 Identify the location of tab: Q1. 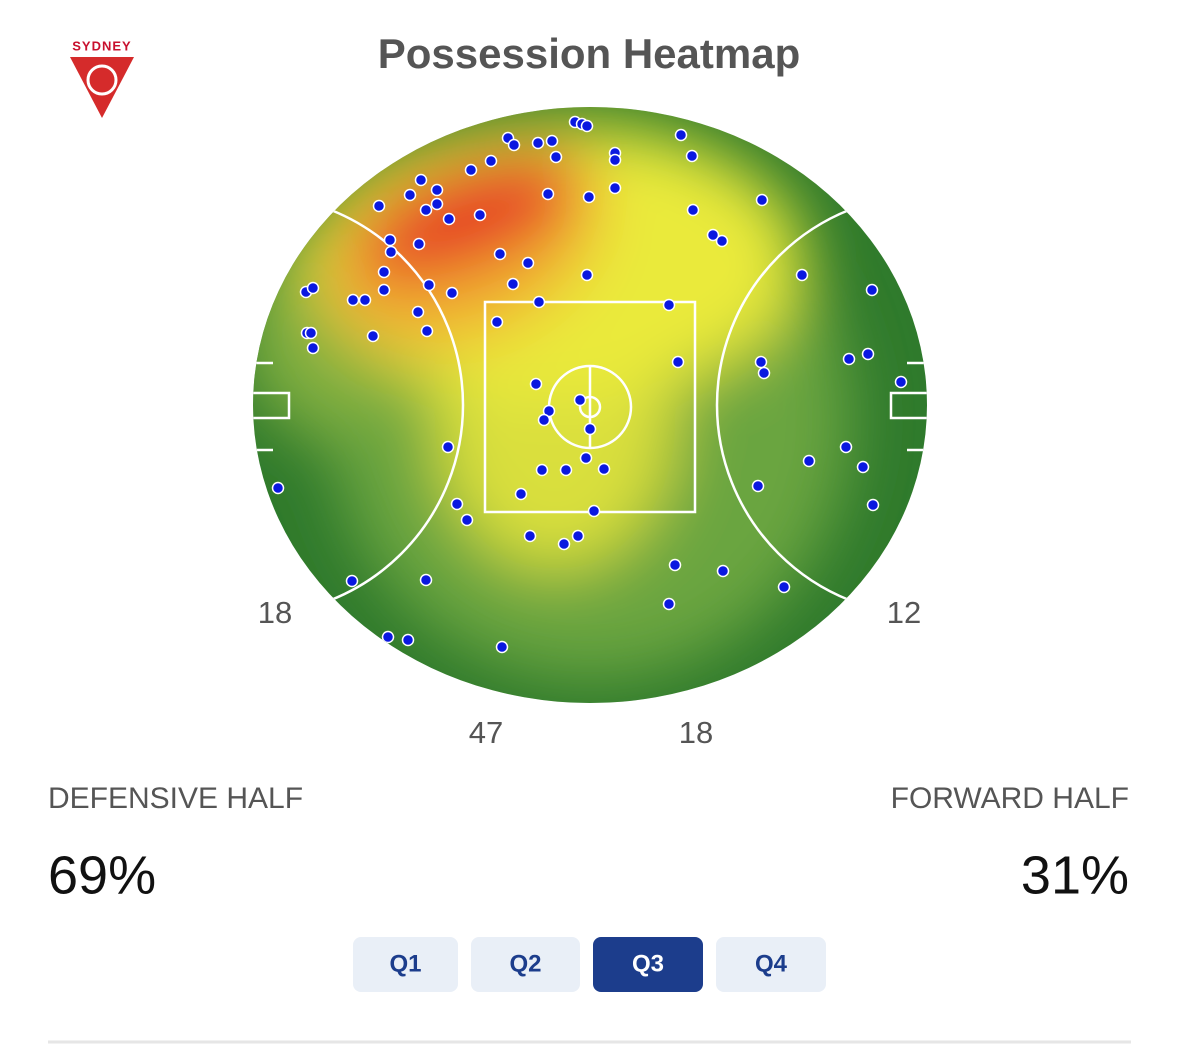
(405, 964).